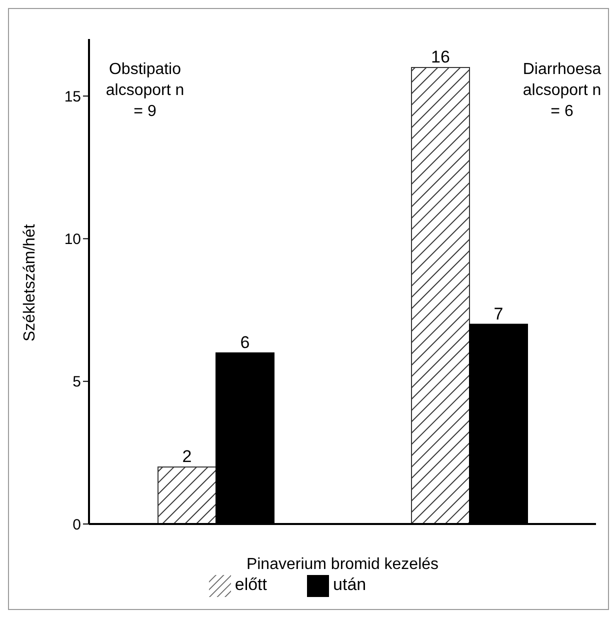 The height and width of the screenshot is (630, 615). Describe the element at coordinates (349, 584) in the screenshot. I see `legend-label: után` at that location.